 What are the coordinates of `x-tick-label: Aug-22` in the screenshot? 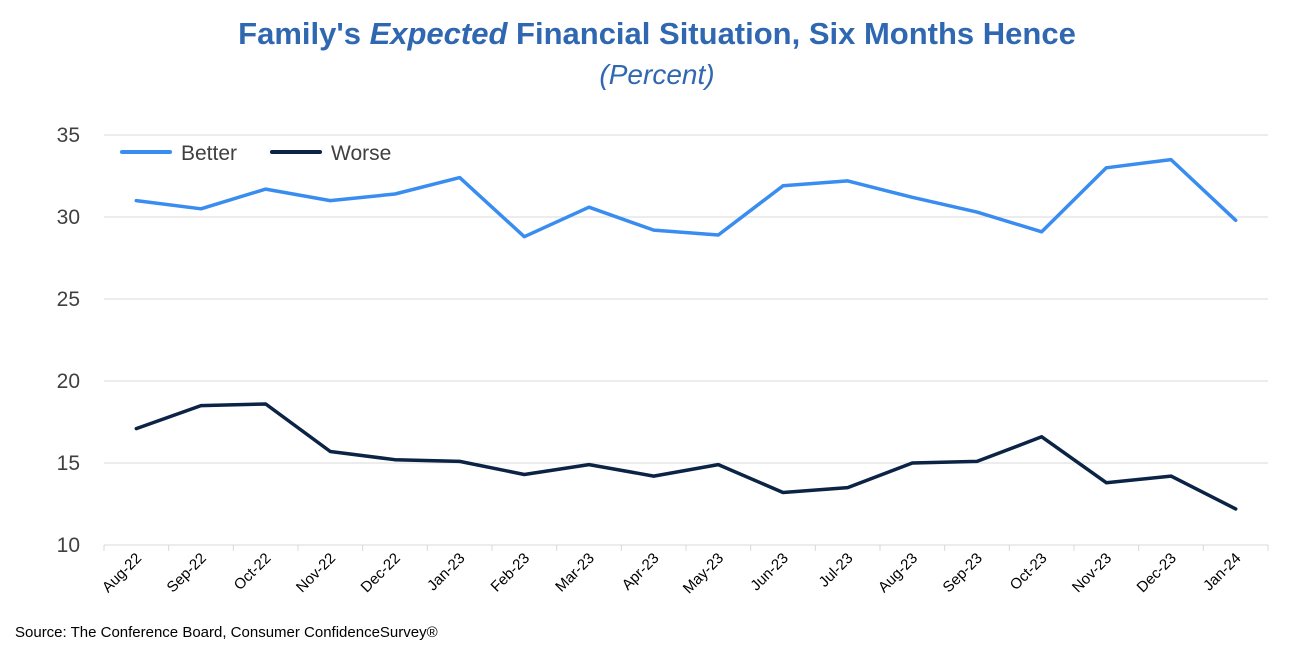 It's located at (122, 573).